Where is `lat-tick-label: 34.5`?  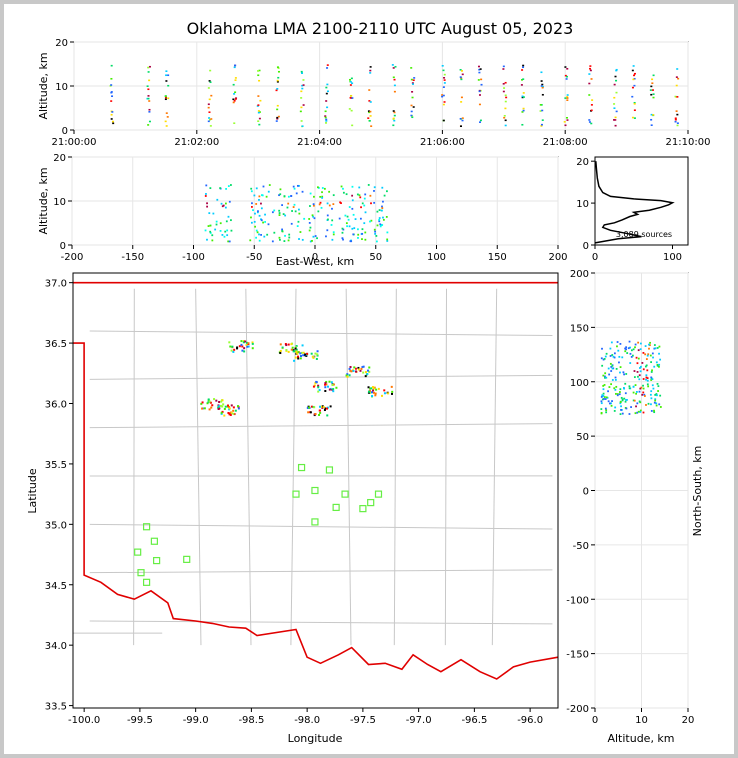
lat-tick-label: 34.5 is located at coordinates (56, 586).